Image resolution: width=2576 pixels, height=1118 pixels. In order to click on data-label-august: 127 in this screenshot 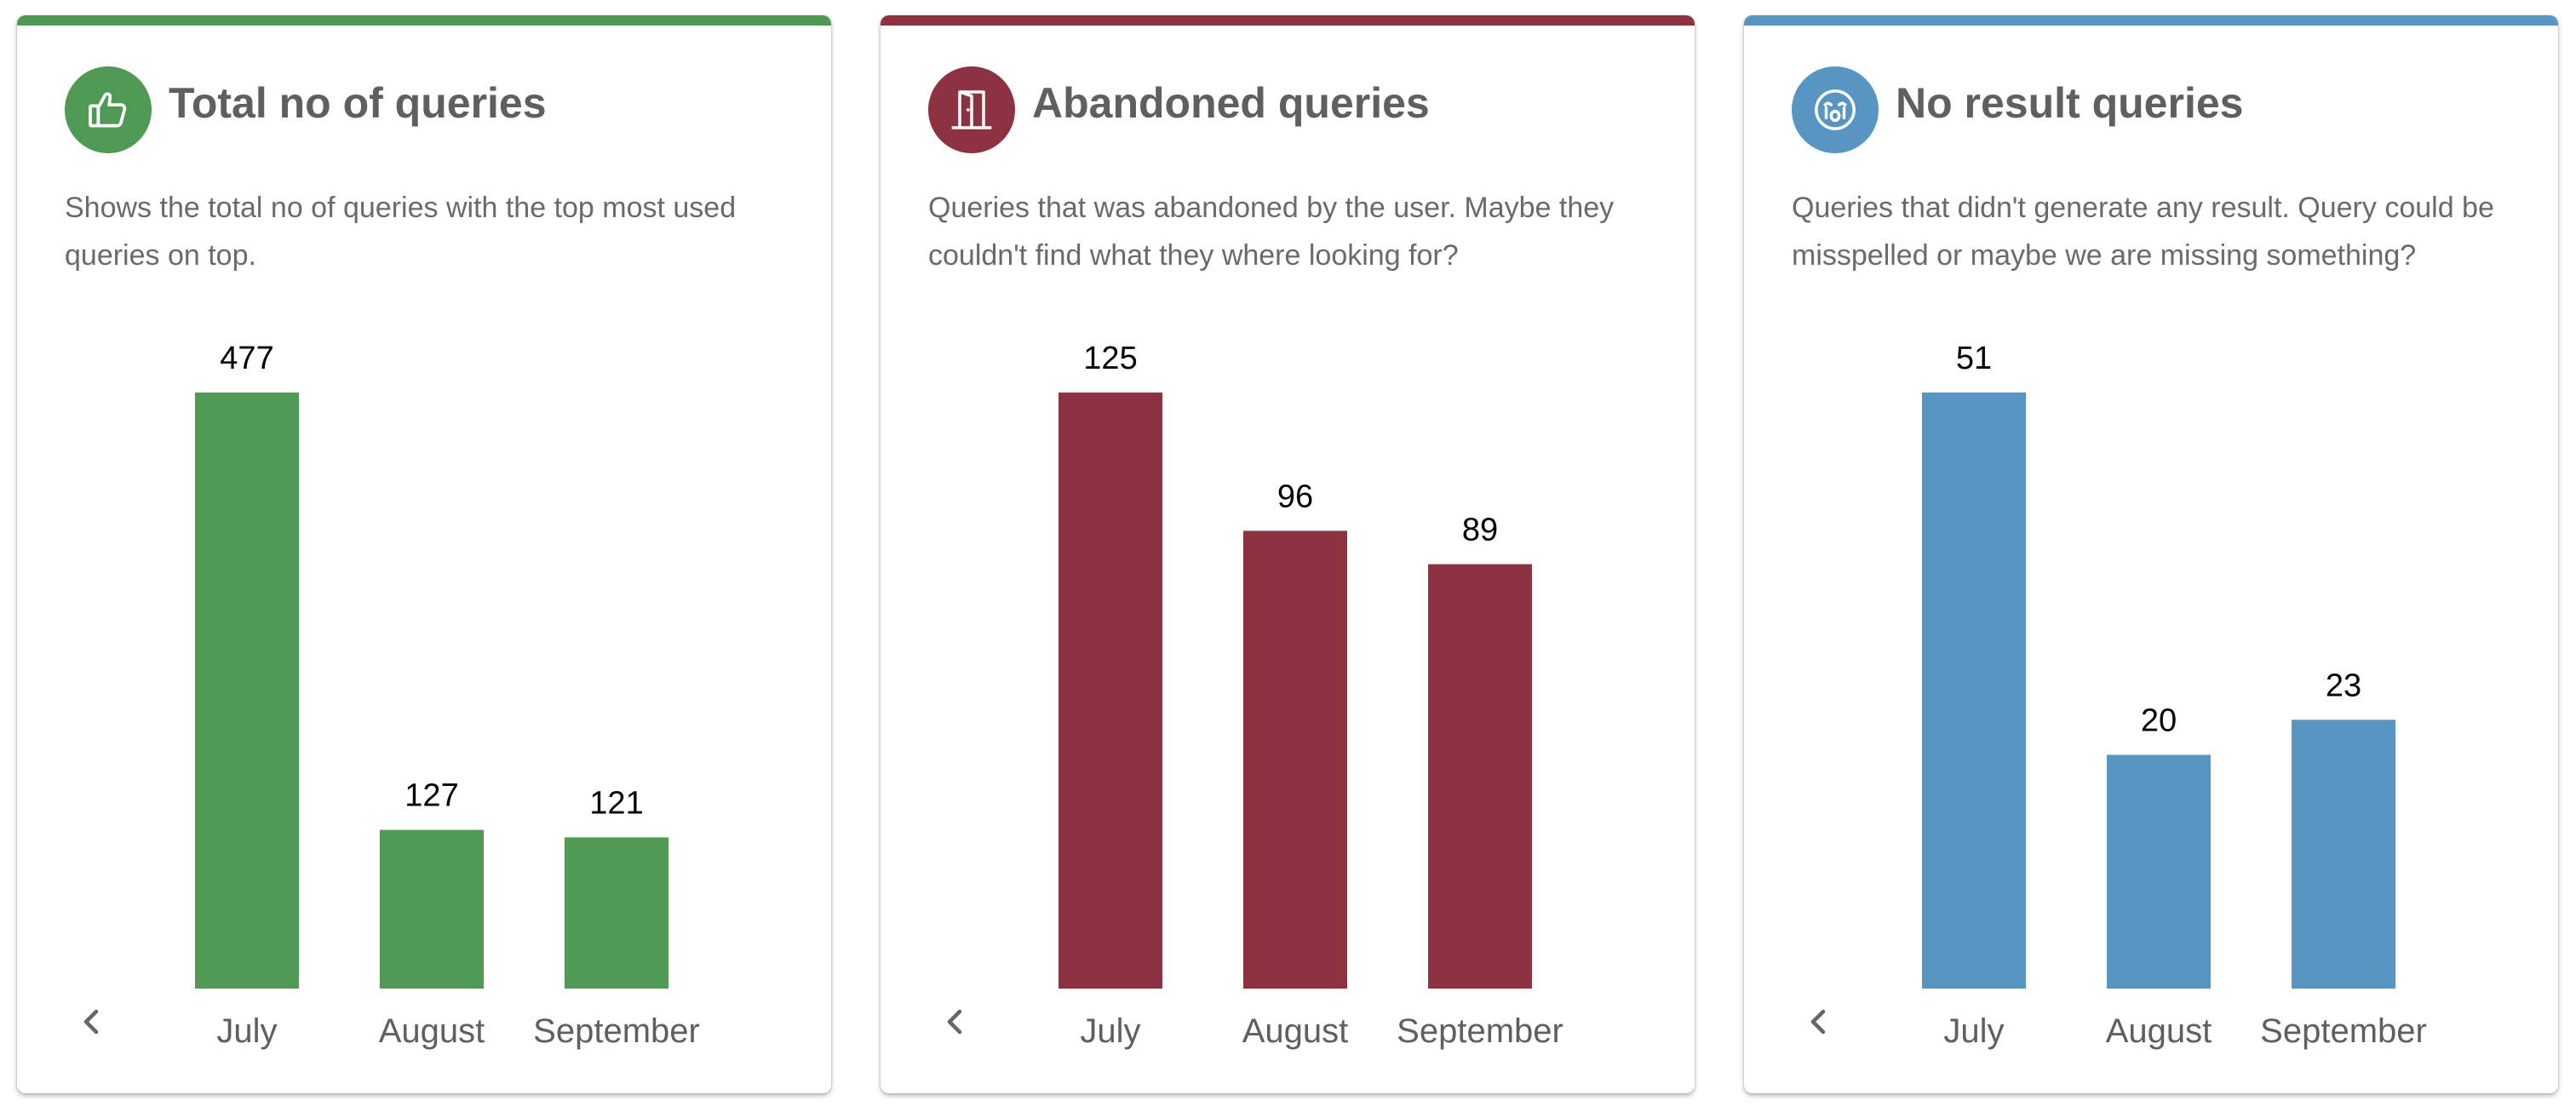, I will do `click(431, 796)`.